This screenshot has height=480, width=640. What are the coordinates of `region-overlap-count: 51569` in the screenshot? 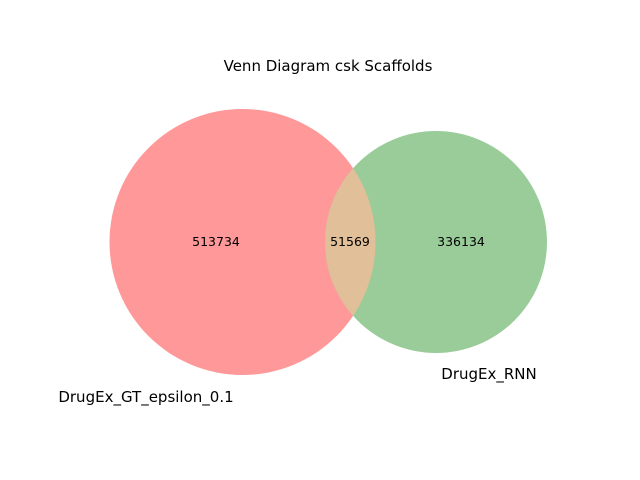 It's located at (350, 241).